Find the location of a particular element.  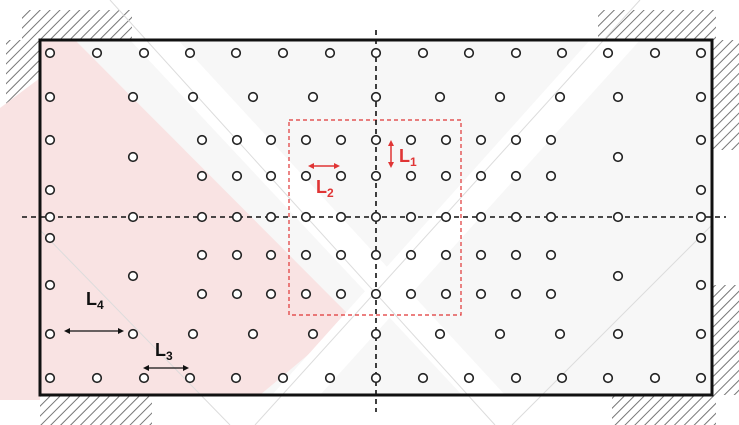

support-bottom-right-side is located at coordinates (725, 340).